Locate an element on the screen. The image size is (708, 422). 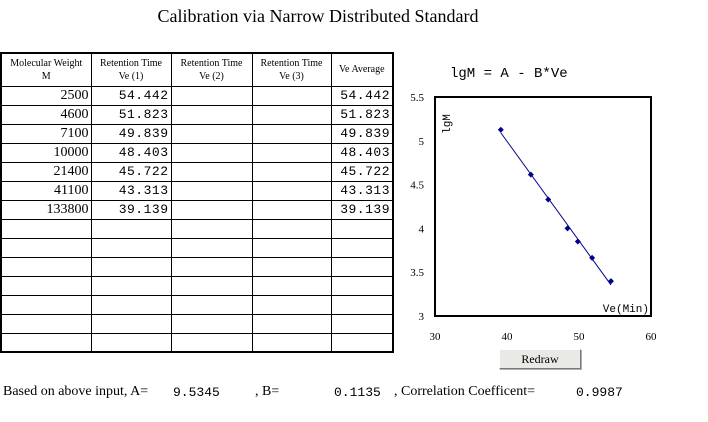
y-tick-label: 4 is located at coordinates (422, 229).